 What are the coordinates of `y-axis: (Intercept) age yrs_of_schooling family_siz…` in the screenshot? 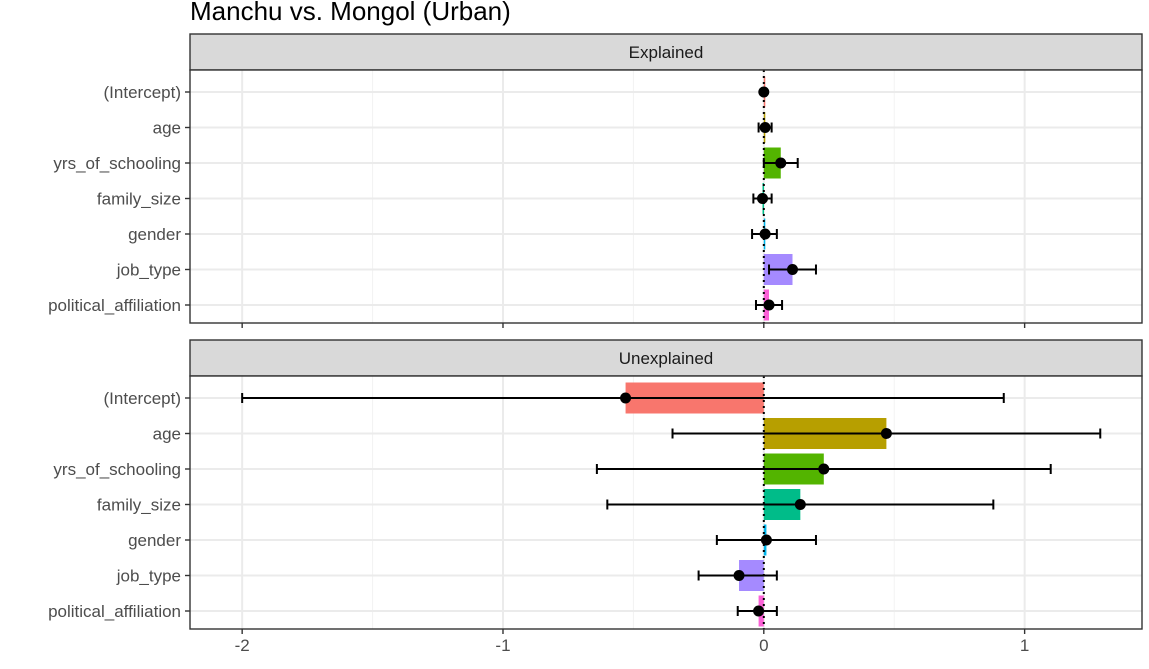 It's located at (119, 352).